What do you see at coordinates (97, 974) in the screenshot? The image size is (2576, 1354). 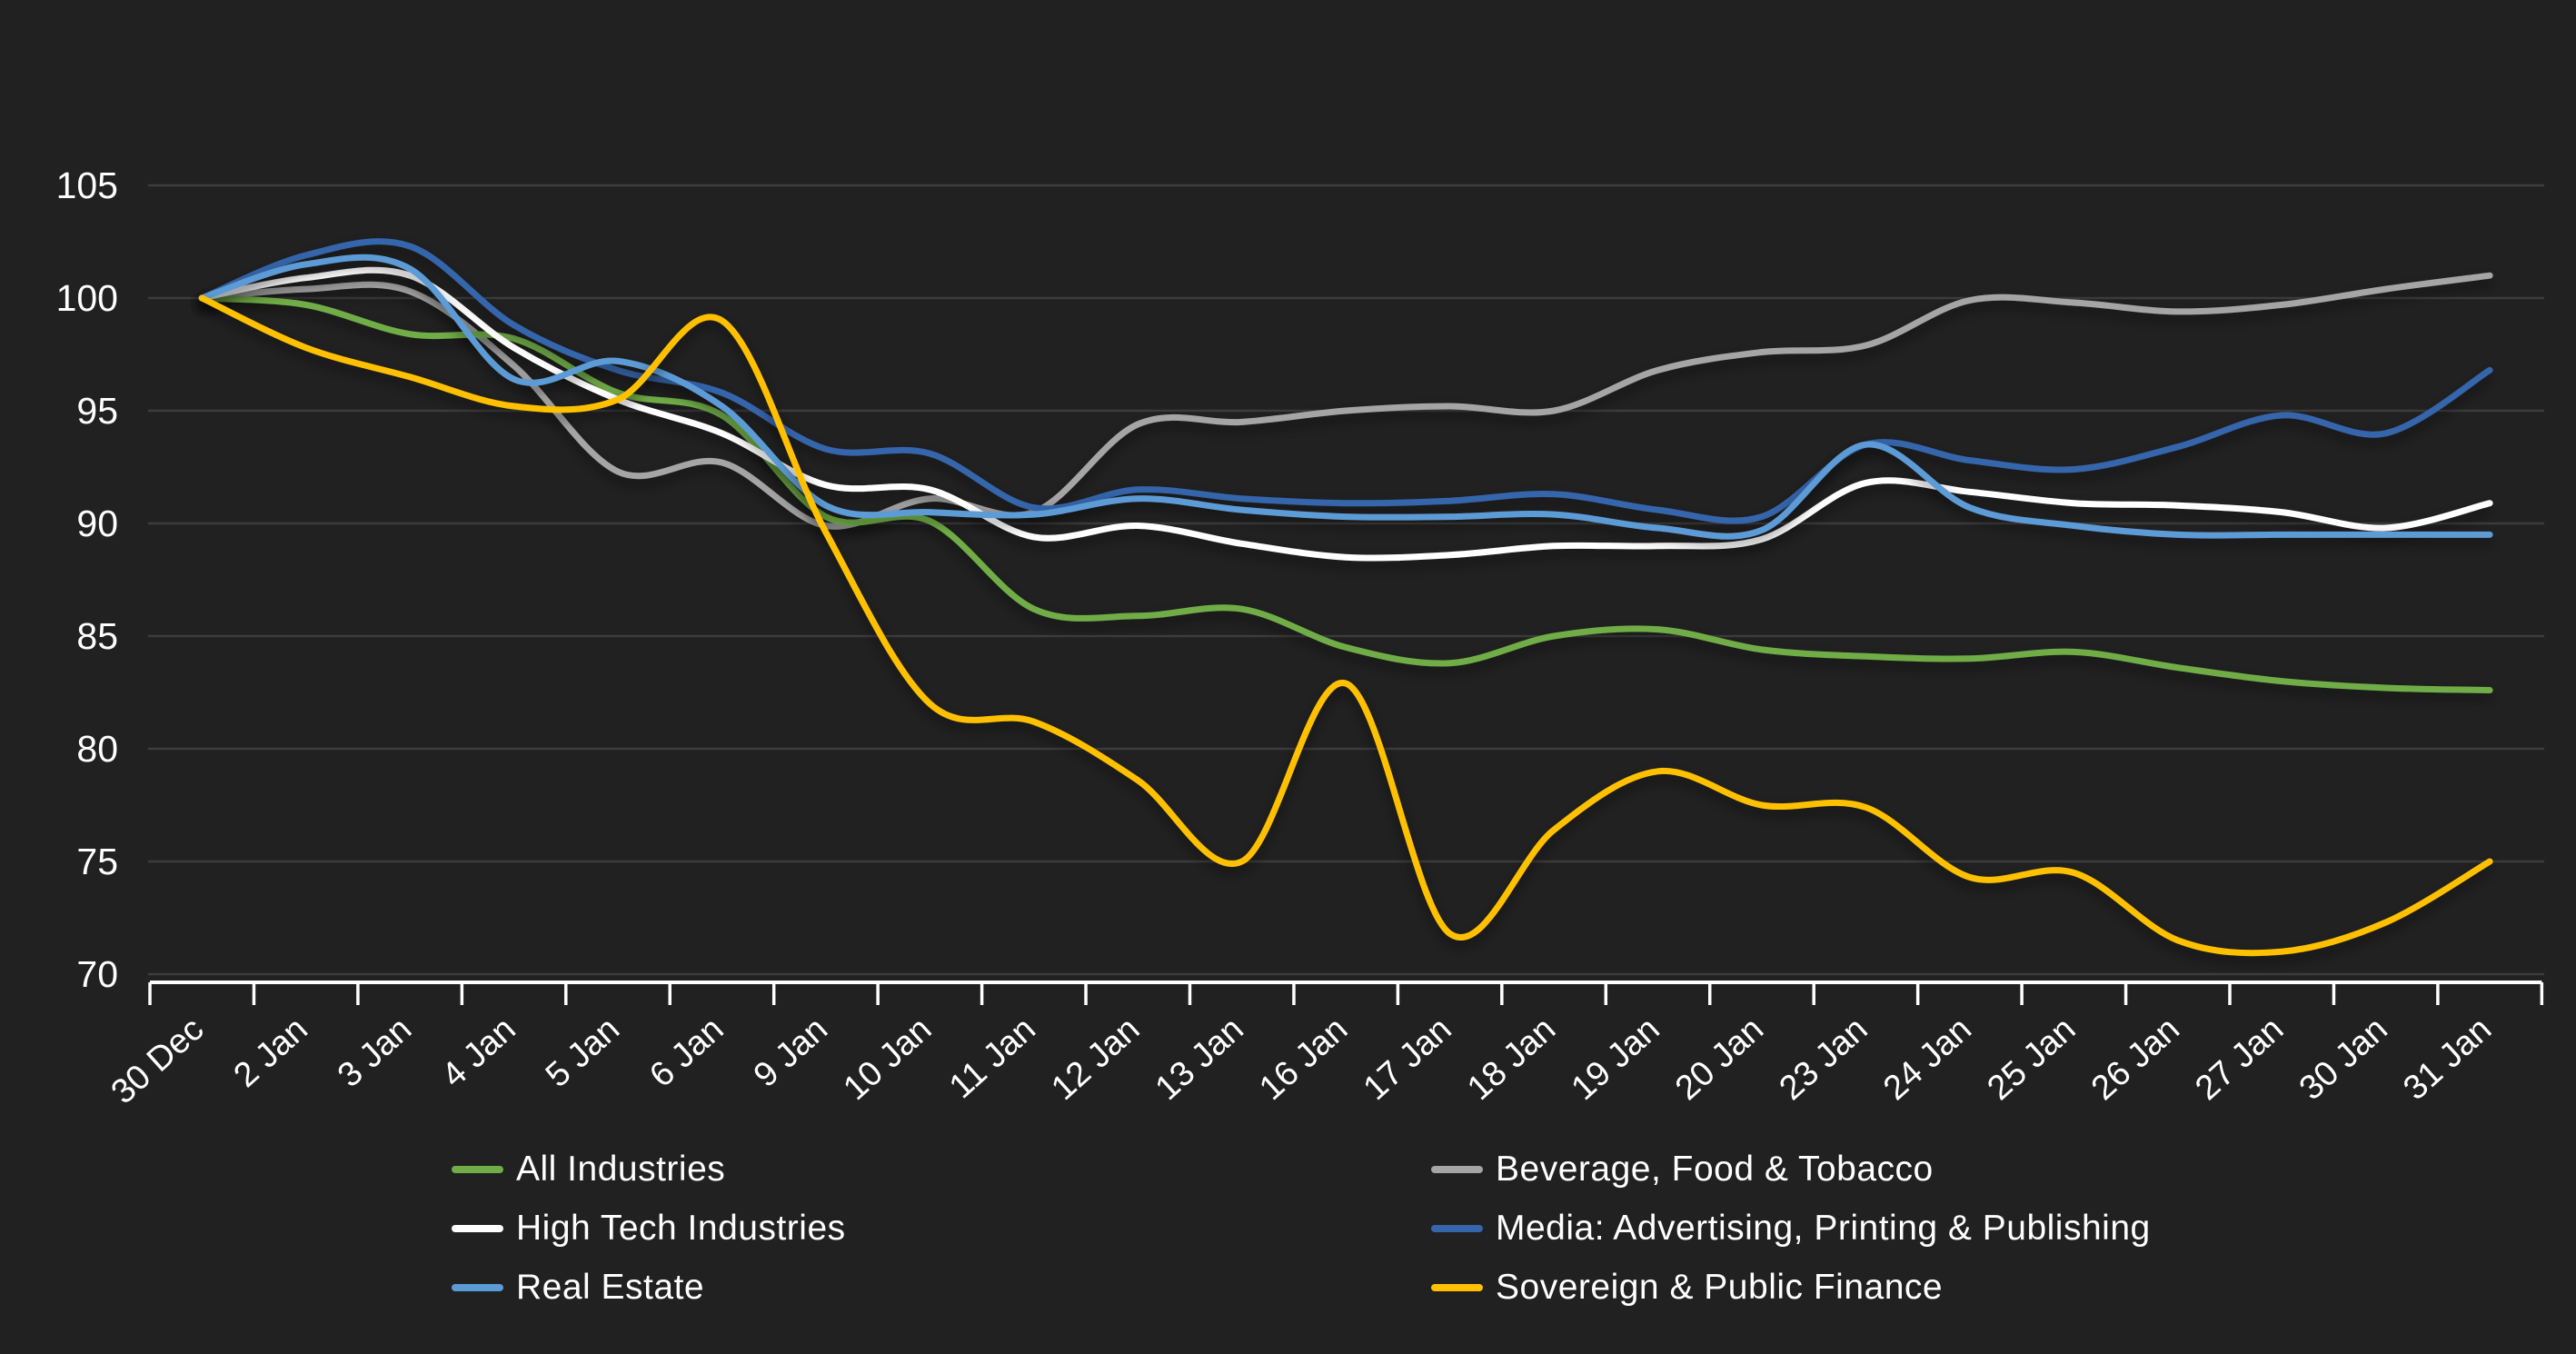 I see `y-tick-label: 70` at bounding box center [97, 974].